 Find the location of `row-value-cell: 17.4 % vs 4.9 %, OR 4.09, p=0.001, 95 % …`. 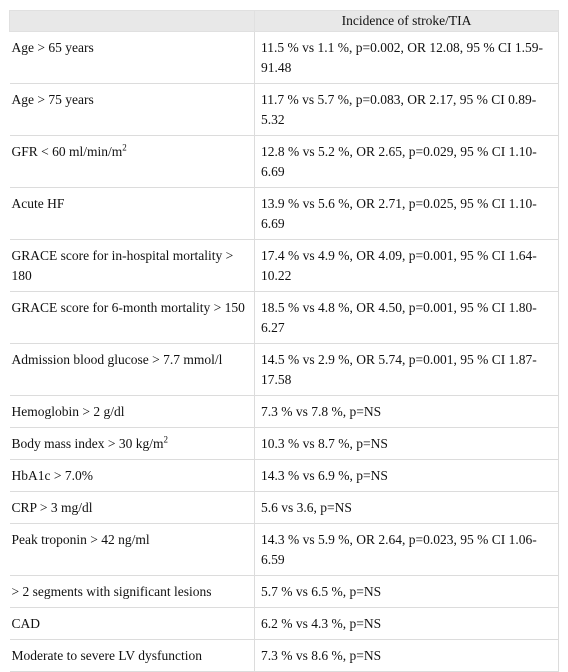

row-value-cell: 17.4 % vs 4.9 %, OR 4.09, p=0.001, 95 % … is located at coordinates (406, 265).